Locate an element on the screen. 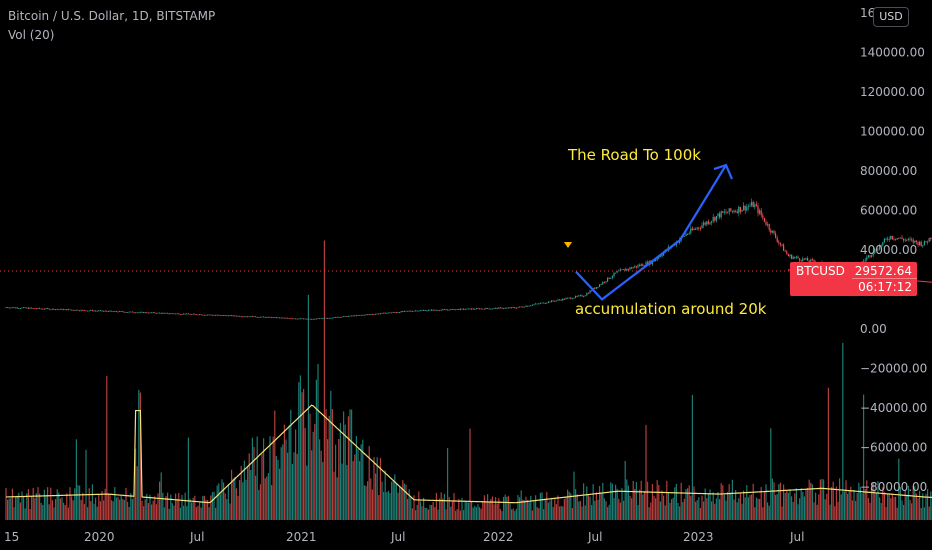 The width and height of the screenshot is (932, 550). alert-marker-icon is located at coordinates (568, 245).